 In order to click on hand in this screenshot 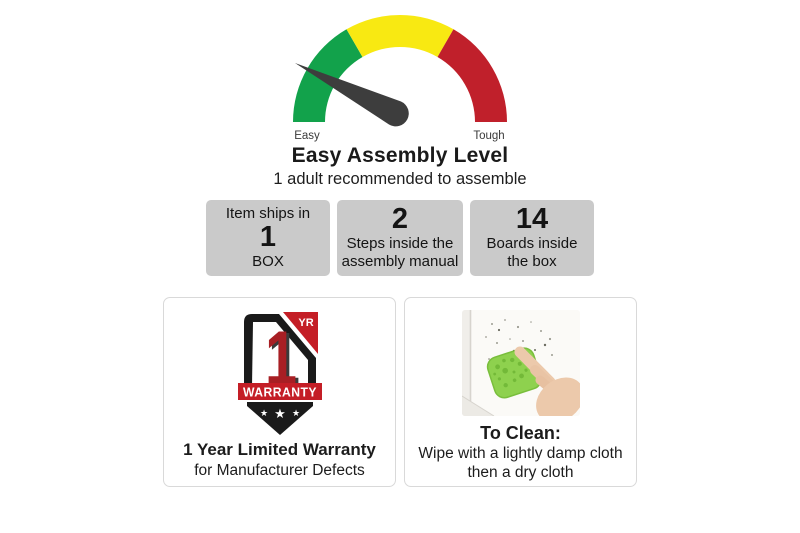, I will do `click(547, 381)`.